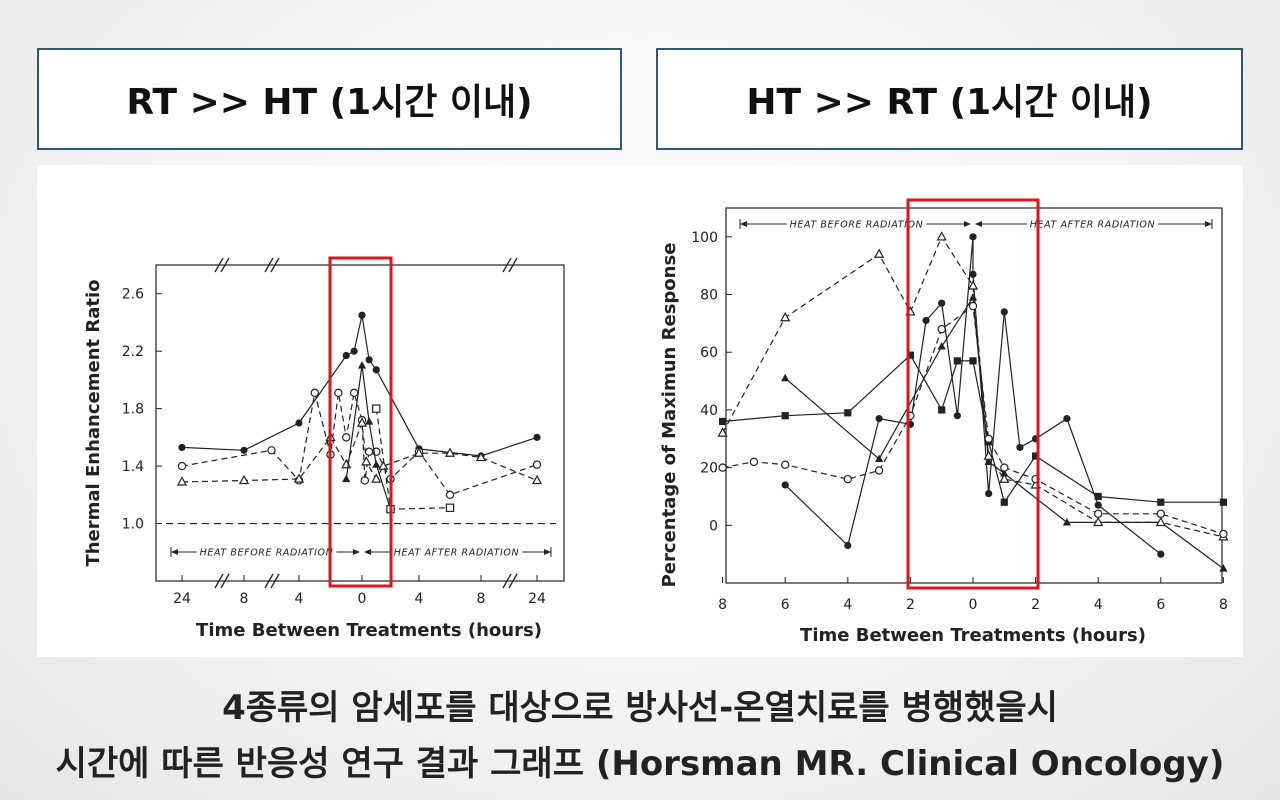  What do you see at coordinates (537, 599) in the screenshot?
I see `left-x-tick-label-7: 24` at bounding box center [537, 599].